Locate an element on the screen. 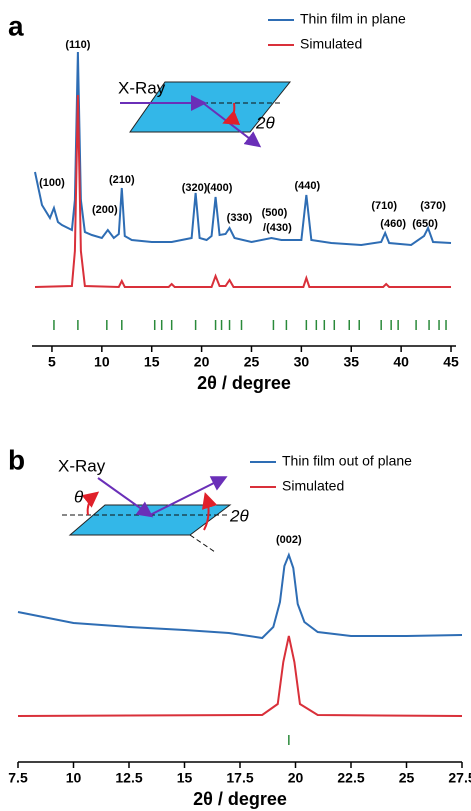 The width and height of the screenshot is (471, 811). legend-label: Thin film in plane is located at coordinates (353, 19).